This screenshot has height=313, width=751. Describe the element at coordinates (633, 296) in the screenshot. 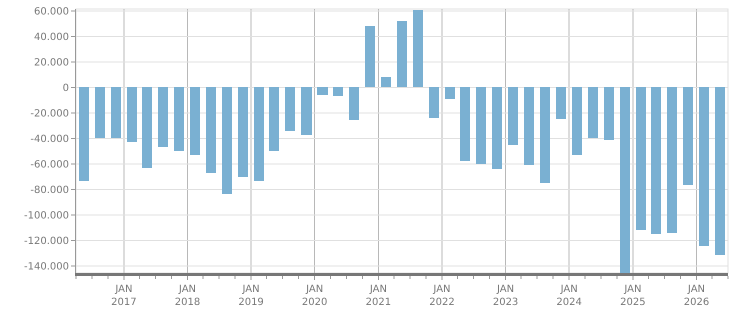

I see `x-tick-label: JAN 2025` at that location.